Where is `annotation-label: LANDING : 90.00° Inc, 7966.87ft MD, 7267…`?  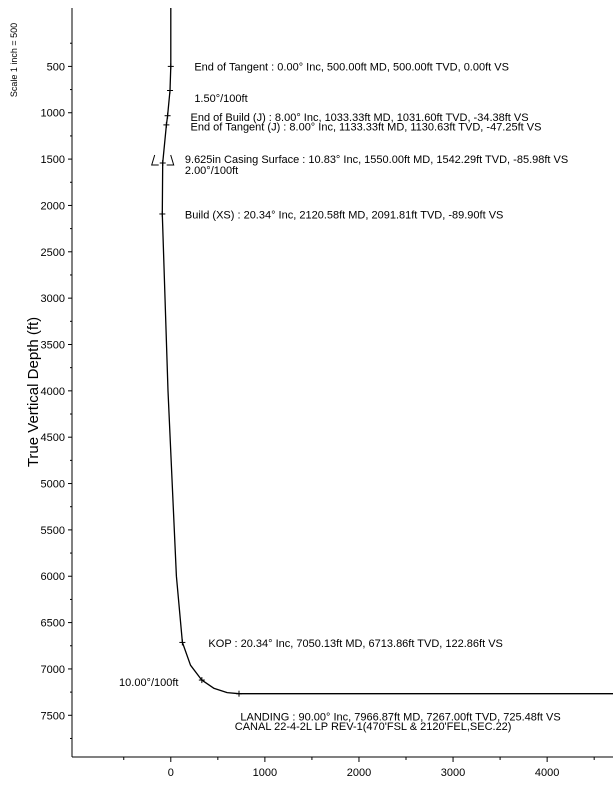 annotation-label: LANDING : 90.00° Inc, 7966.87ft MD, 7267… is located at coordinates (400, 718).